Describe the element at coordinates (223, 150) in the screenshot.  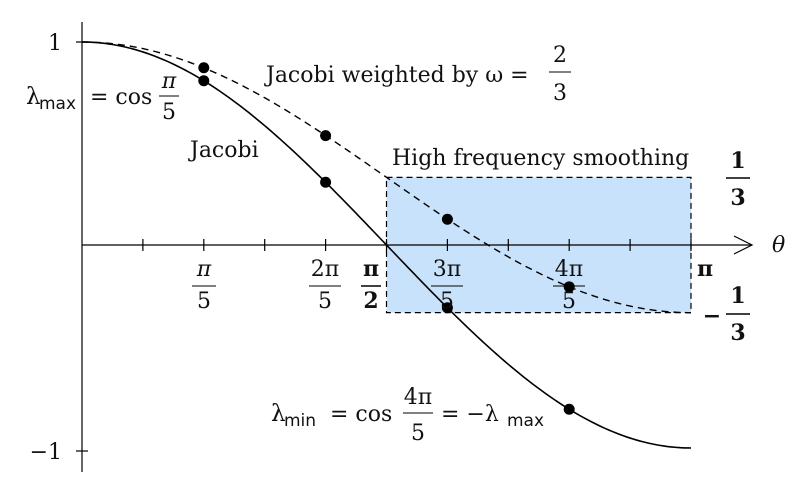
I see `jacobi-label: Jacobi` at that location.